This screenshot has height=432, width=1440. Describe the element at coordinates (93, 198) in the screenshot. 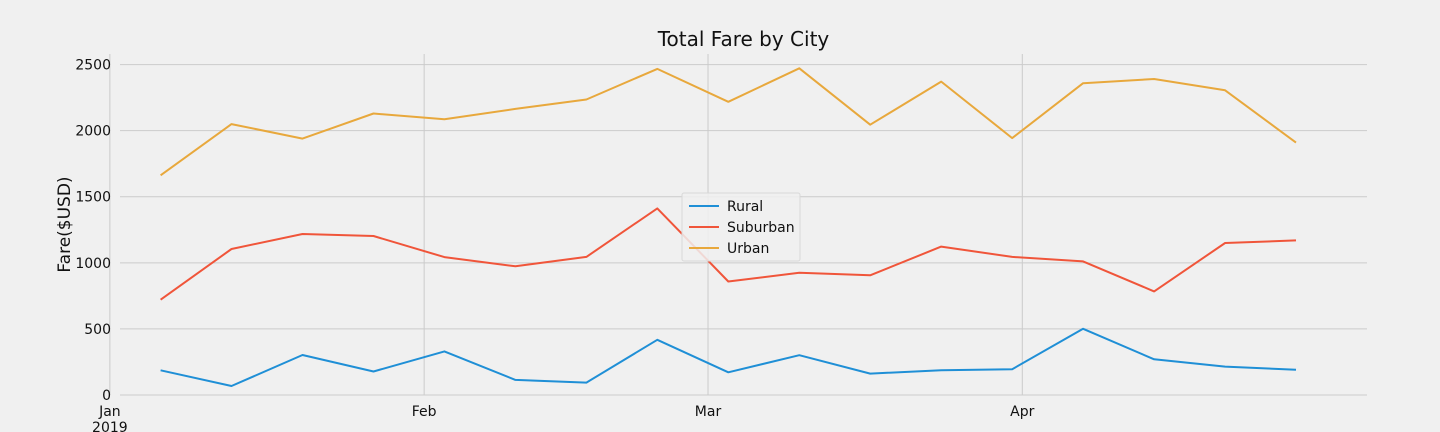

I see `y-tick-label: 1500` at that location.